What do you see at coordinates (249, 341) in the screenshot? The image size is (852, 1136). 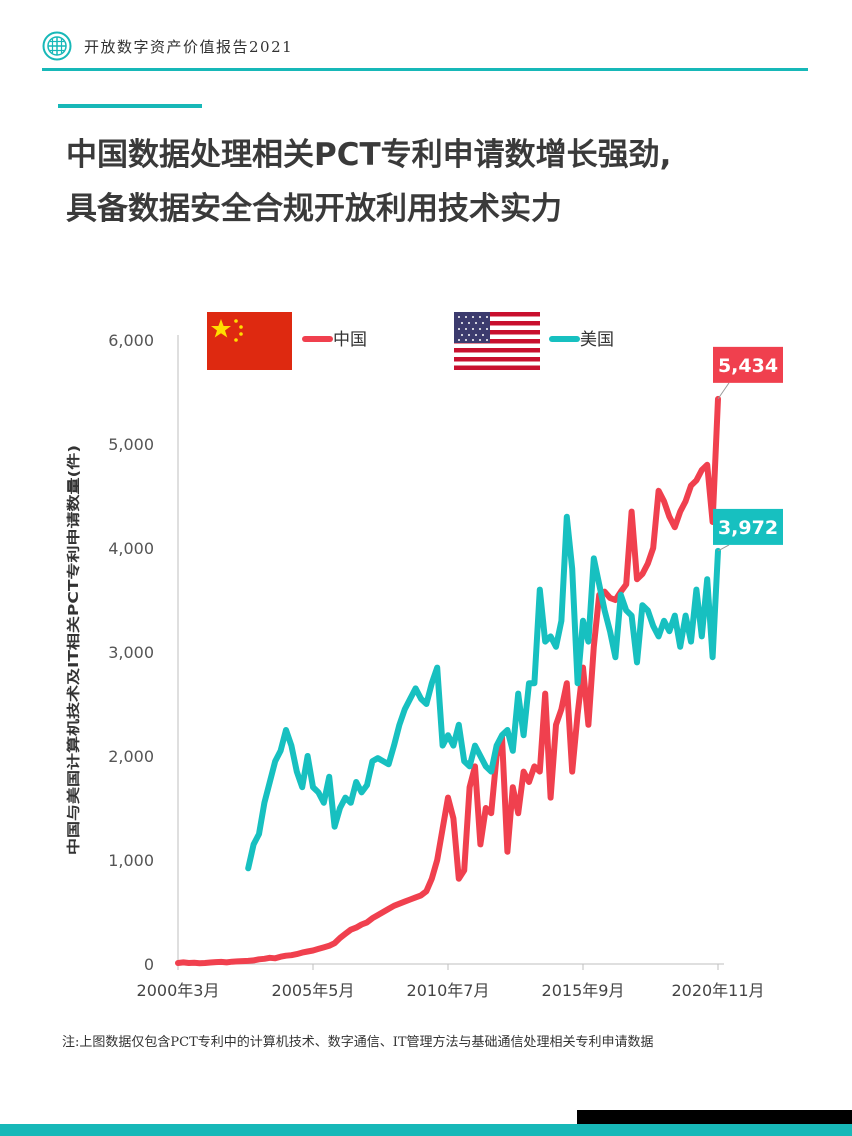 I see `china-flag-icon` at bounding box center [249, 341].